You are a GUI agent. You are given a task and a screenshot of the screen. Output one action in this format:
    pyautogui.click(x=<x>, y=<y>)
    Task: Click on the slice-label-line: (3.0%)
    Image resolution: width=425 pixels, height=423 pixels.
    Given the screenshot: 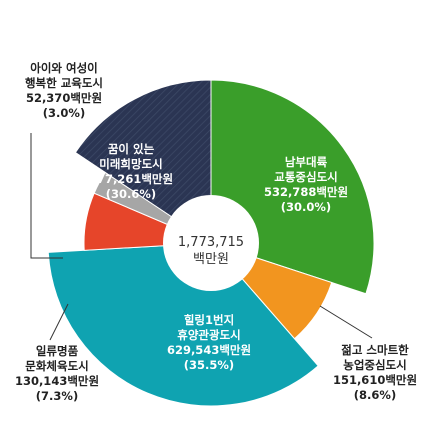 What is the action you would take?
    pyautogui.click(x=64, y=113)
    